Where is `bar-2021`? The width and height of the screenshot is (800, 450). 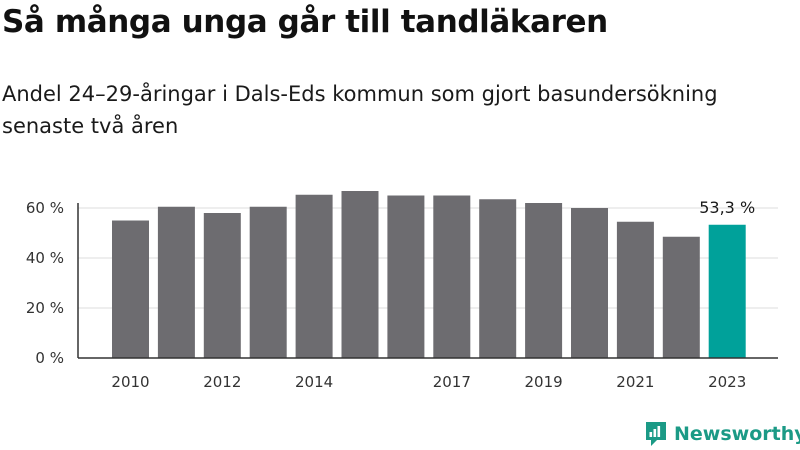
bar-2021 is located at coordinates (635, 289).